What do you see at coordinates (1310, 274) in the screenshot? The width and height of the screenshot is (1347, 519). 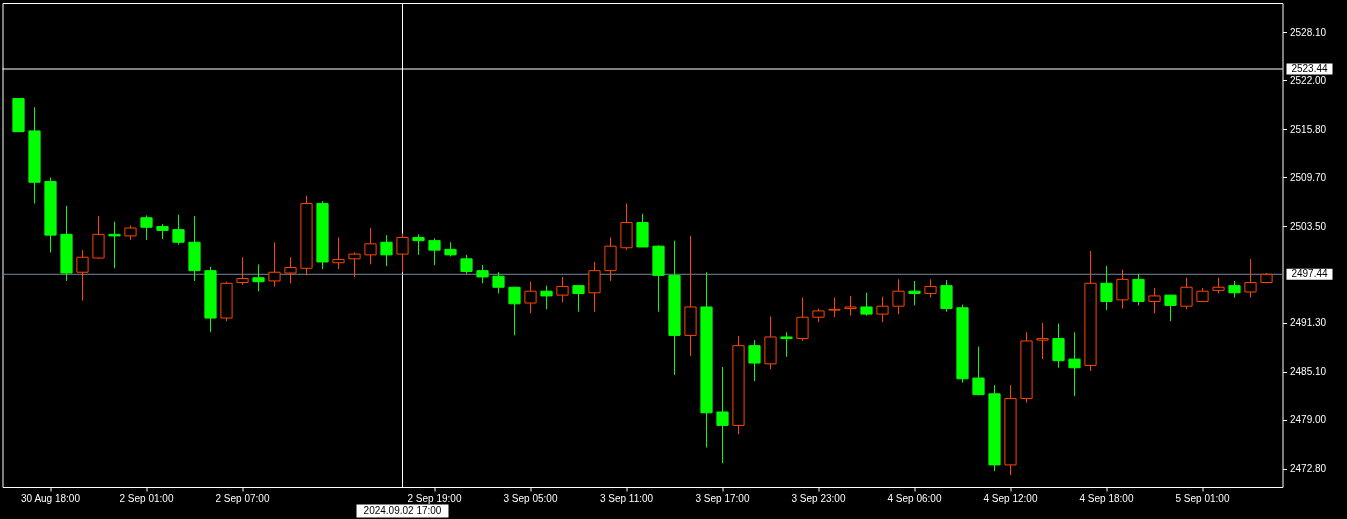 I see `ref-line-label: 2497.44` at bounding box center [1310, 274].